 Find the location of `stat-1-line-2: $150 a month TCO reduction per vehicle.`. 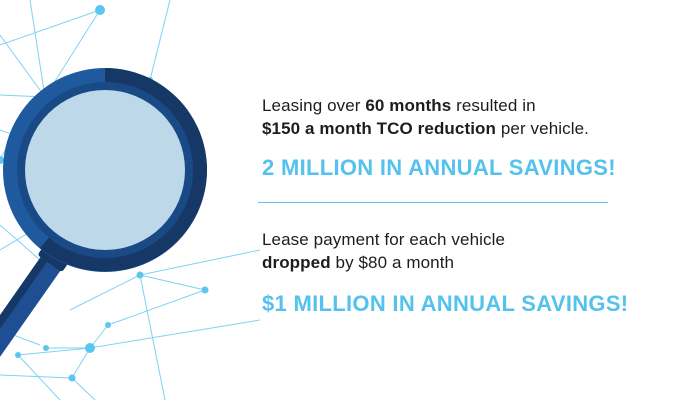

stat-1-line-2: $150 a month TCO reduction per vehicle. is located at coordinates (472, 128).